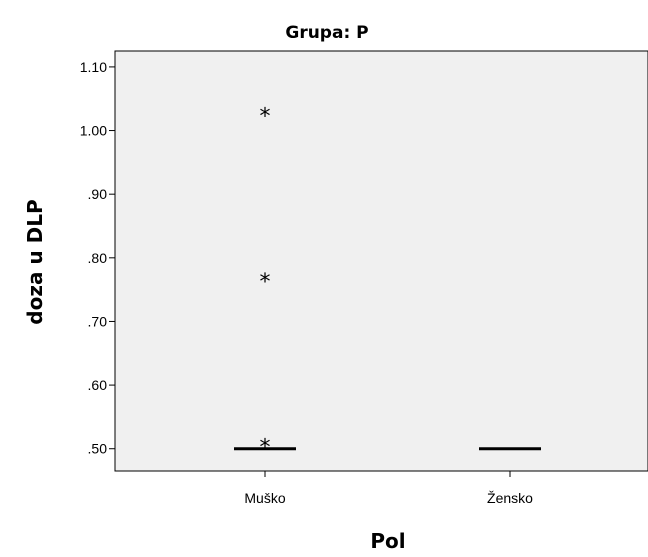 Image resolution: width=648 pixels, height=557 pixels. What do you see at coordinates (98, 321) in the screenshot?
I see `y-tick-label: .70` at bounding box center [98, 321].